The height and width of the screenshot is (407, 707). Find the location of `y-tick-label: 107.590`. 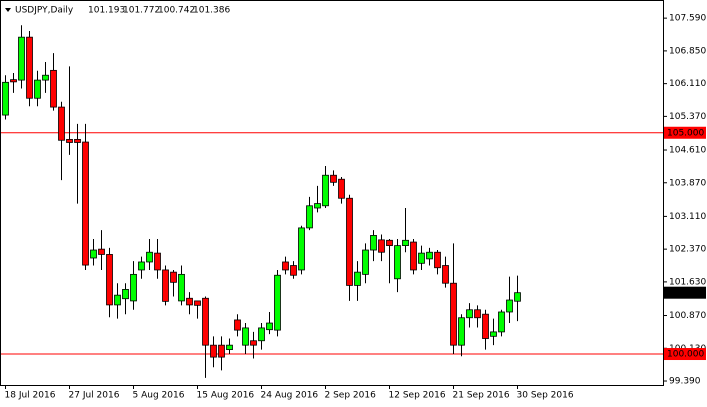

y-tick-label: 107.590 is located at coordinates (687, 19).